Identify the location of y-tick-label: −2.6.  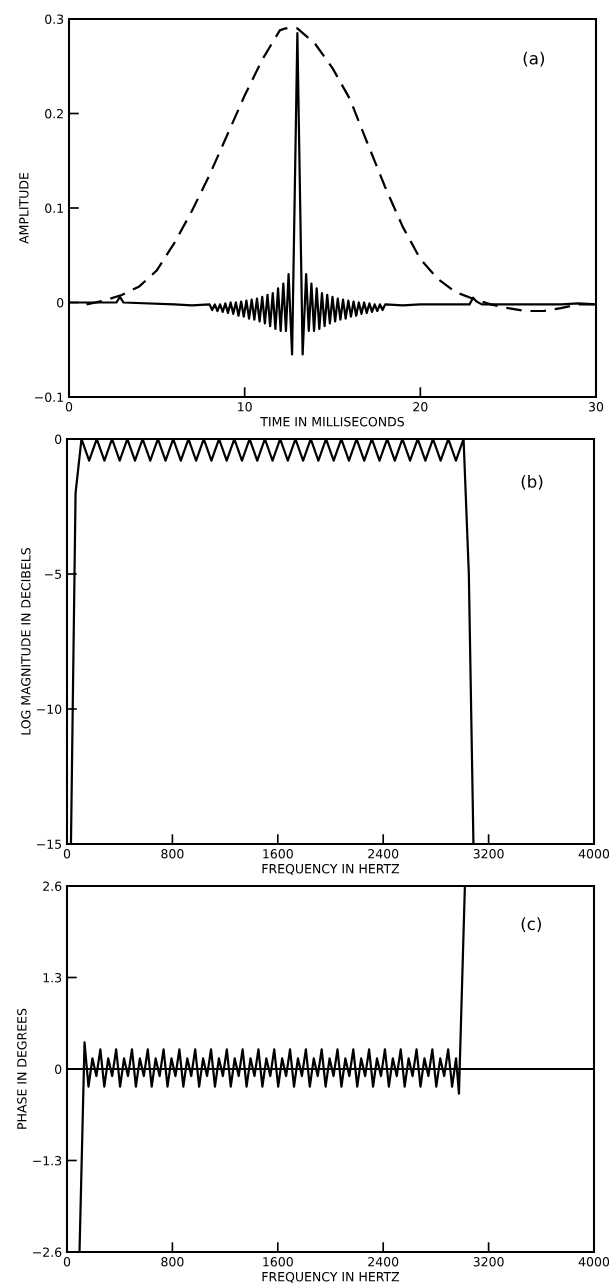
(47, 1252).